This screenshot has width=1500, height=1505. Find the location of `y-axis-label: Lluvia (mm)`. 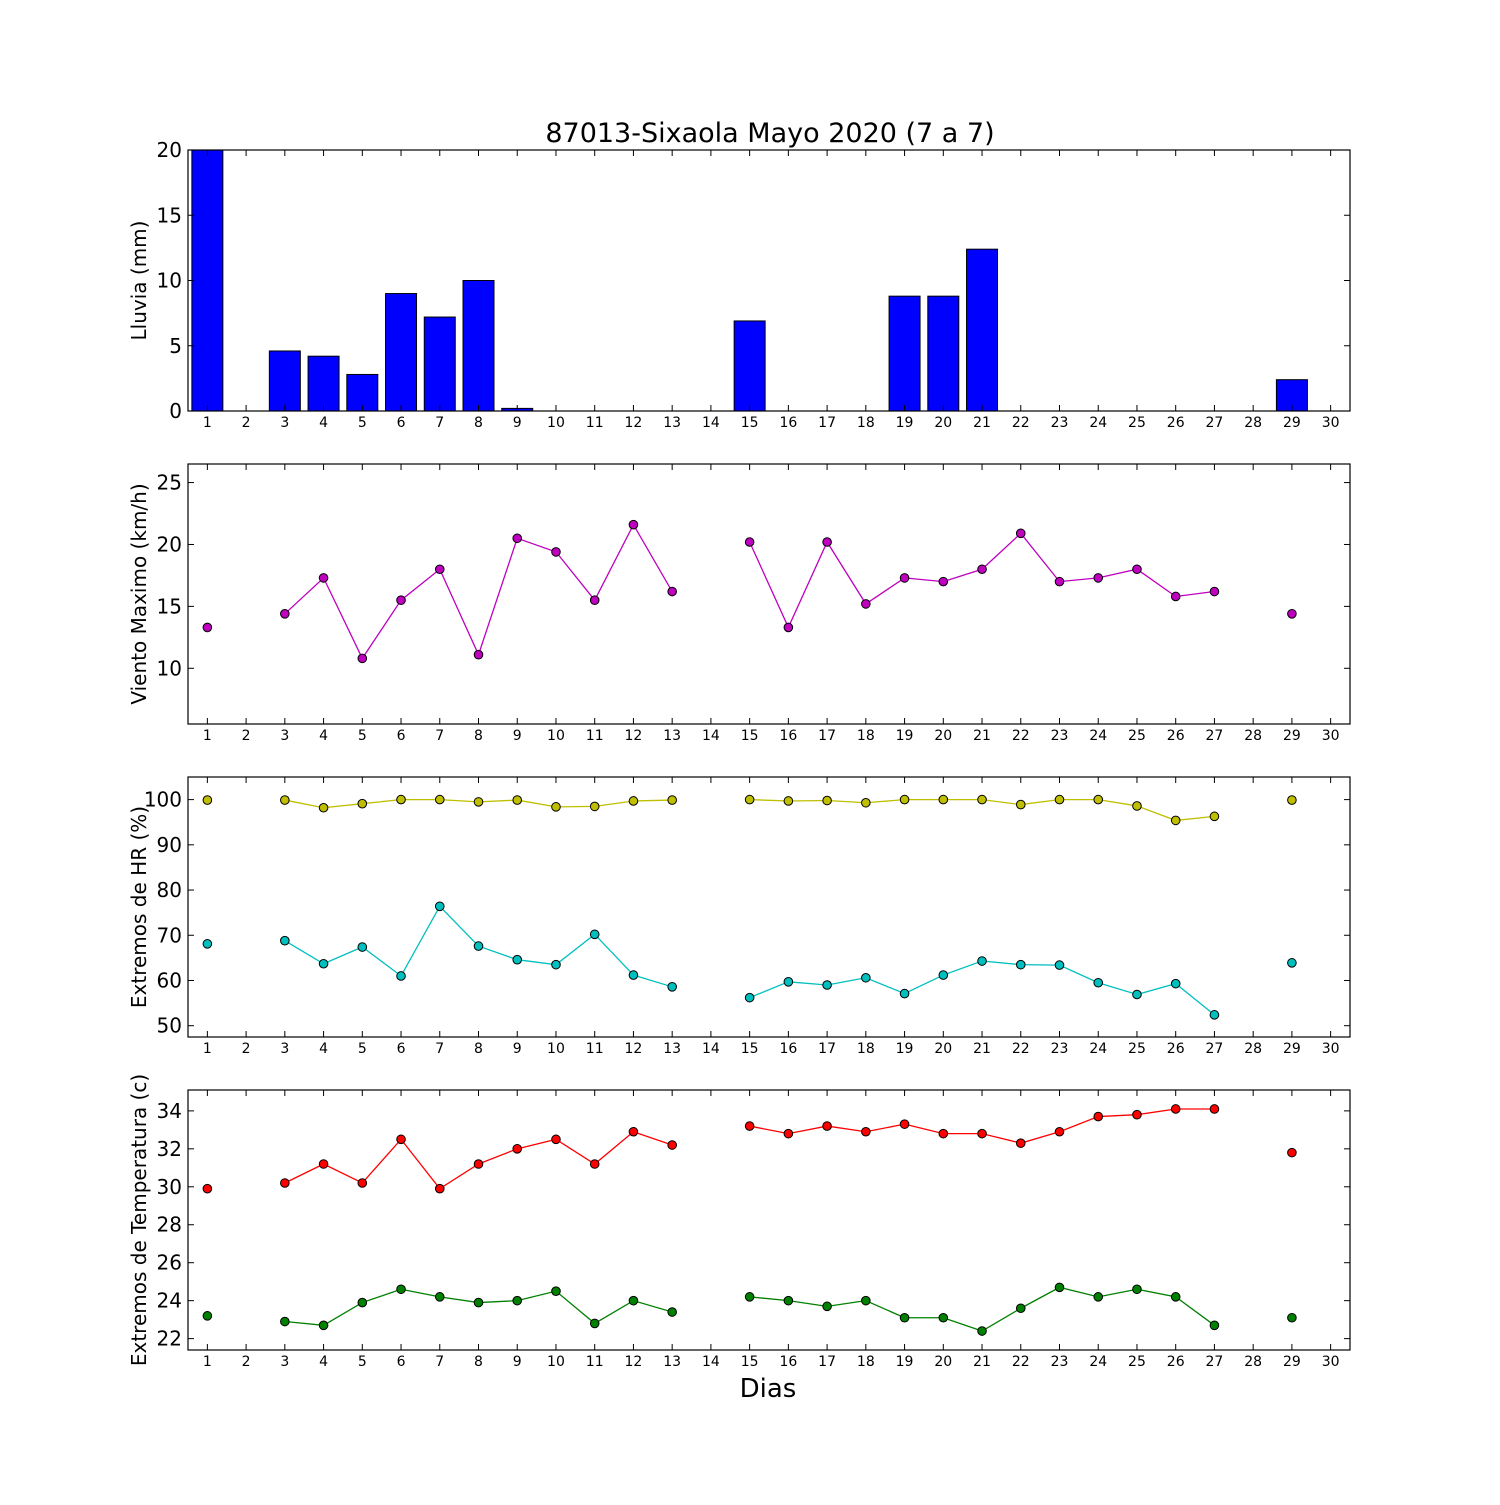

y-axis-label: Lluvia (mm) is located at coordinates (139, 281).